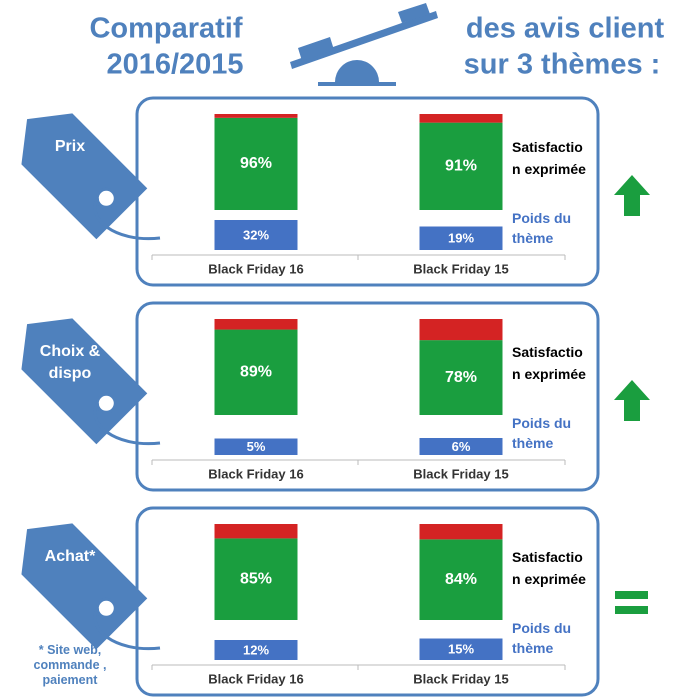  I want to click on footnote: * Site web, commande , paiement, so click(70, 665).